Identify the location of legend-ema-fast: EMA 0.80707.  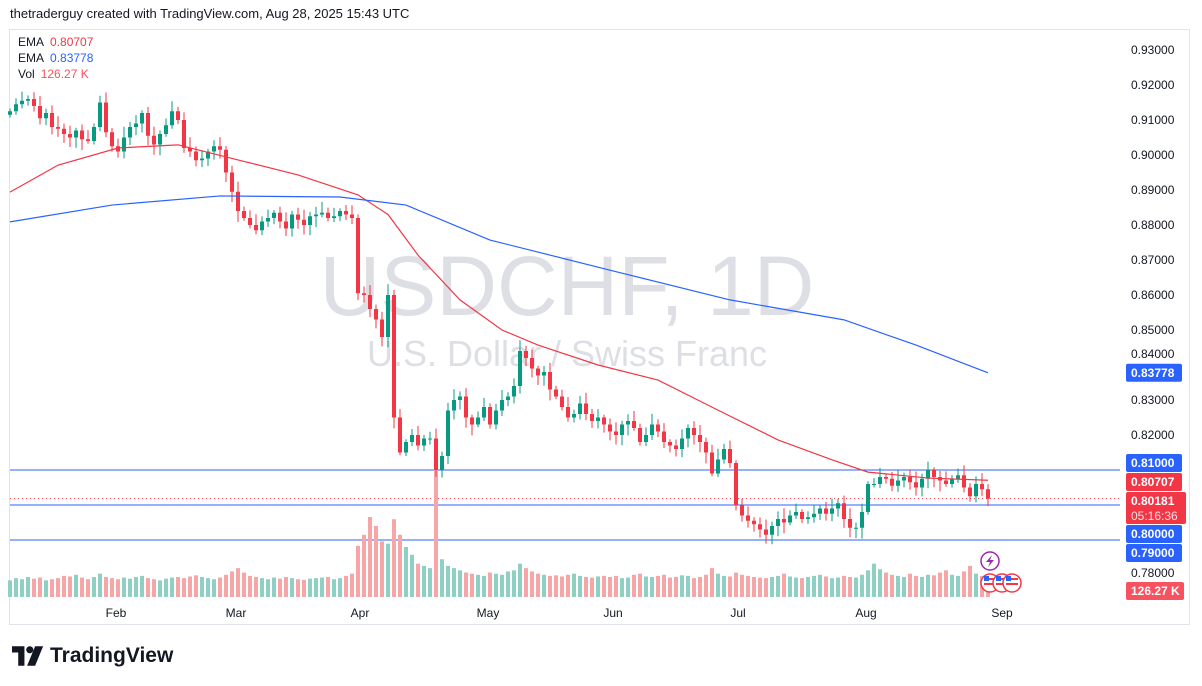
(56, 42).